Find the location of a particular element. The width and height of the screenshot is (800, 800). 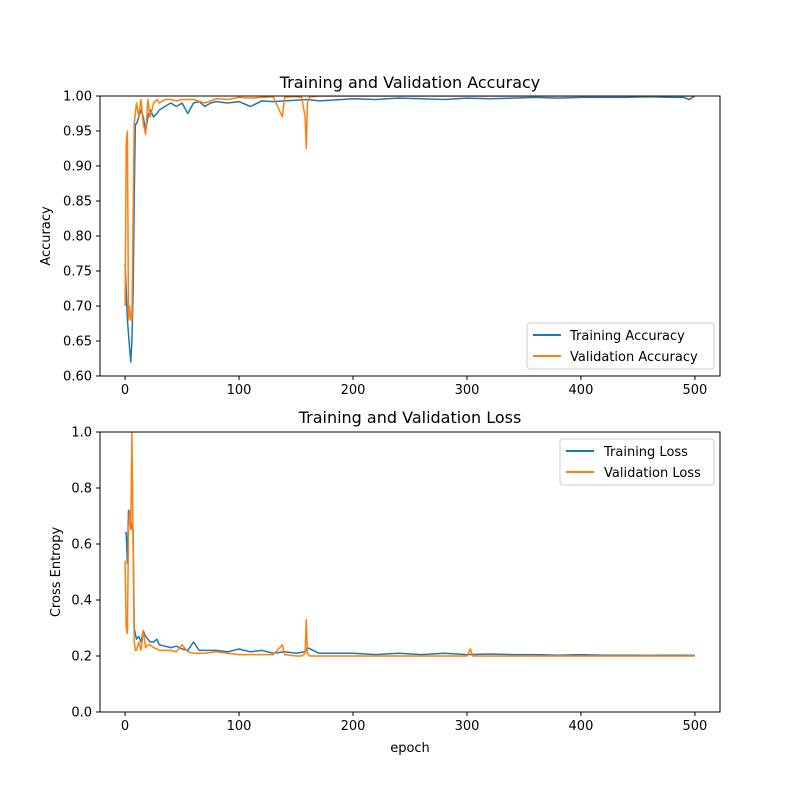

accuracy-y-tick-label: 0.70 is located at coordinates (77, 307).